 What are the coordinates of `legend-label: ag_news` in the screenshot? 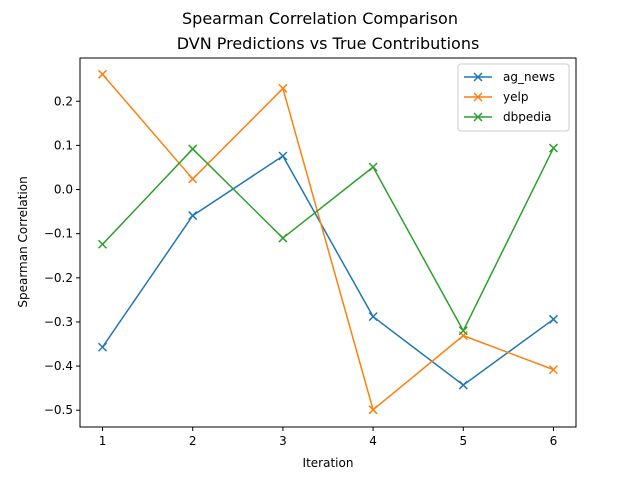 It's located at (529, 77).